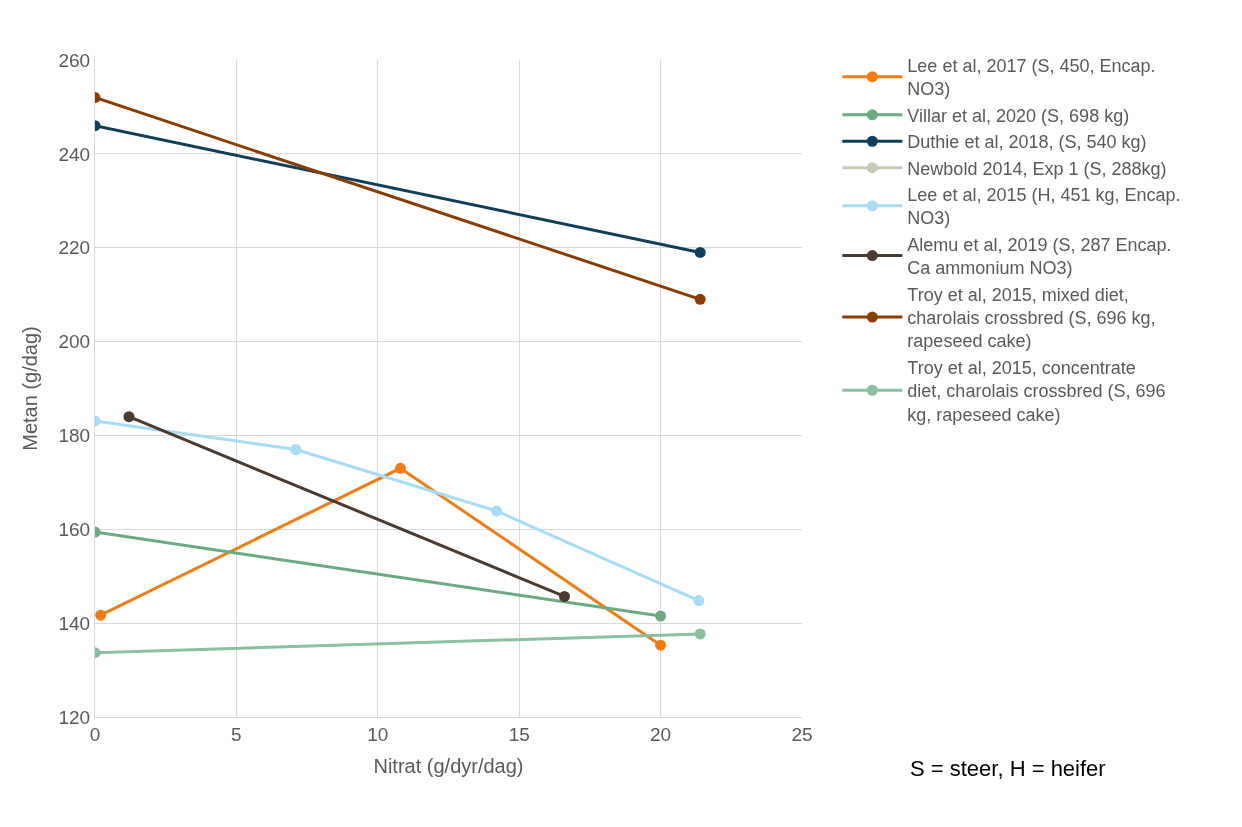 The height and width of the screenshot is (827, 1242). I want to click on legend-label: Troy et al, 2015, concentrate diet, charolais crossbred (S, 696 kg, rapeseed cake), so click(1036, 391).